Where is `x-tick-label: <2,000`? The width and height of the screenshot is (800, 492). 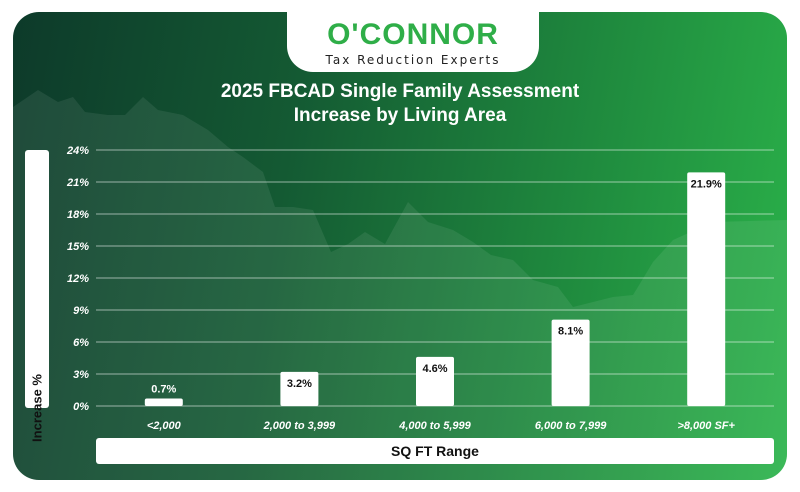
x-tick-label: <2,000 is located at coordinates (164, 426).